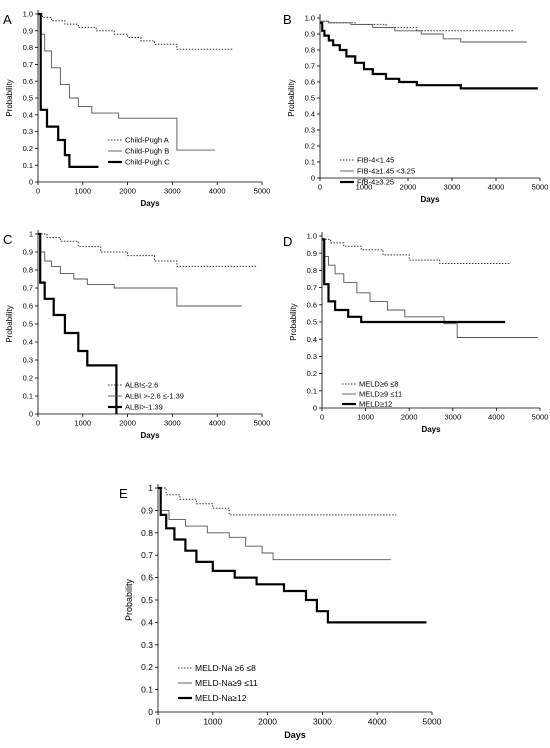 This screenshot has height=748, width=550. What do you see at coordinates (123, 493) in the screenshot?
I see `panel-label: E` at bounding box center [123, 493].